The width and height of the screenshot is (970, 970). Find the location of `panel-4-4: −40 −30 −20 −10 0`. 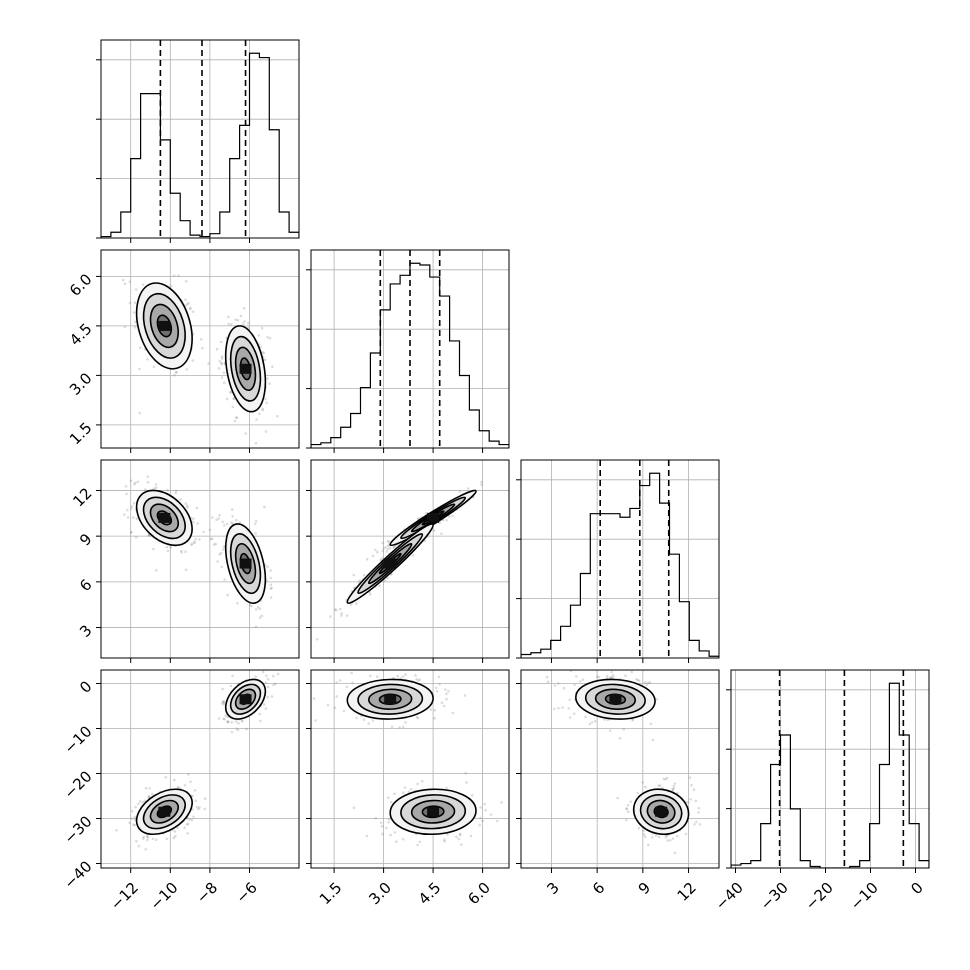

panel-4-4: −40 −30 −20 −10 0 is located at coordinates (821, 791).